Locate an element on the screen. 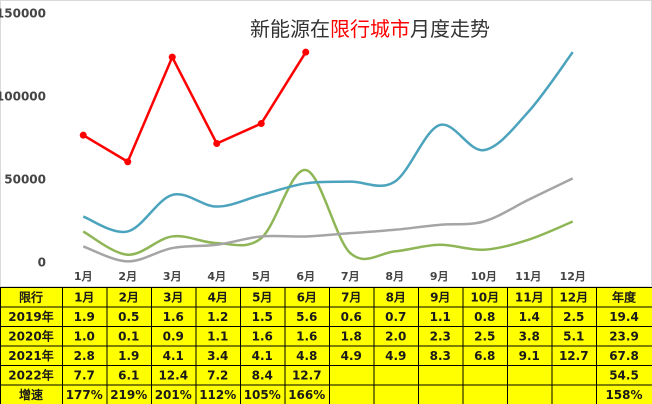  table-text: 9月 is located at coordinates (440, 297).